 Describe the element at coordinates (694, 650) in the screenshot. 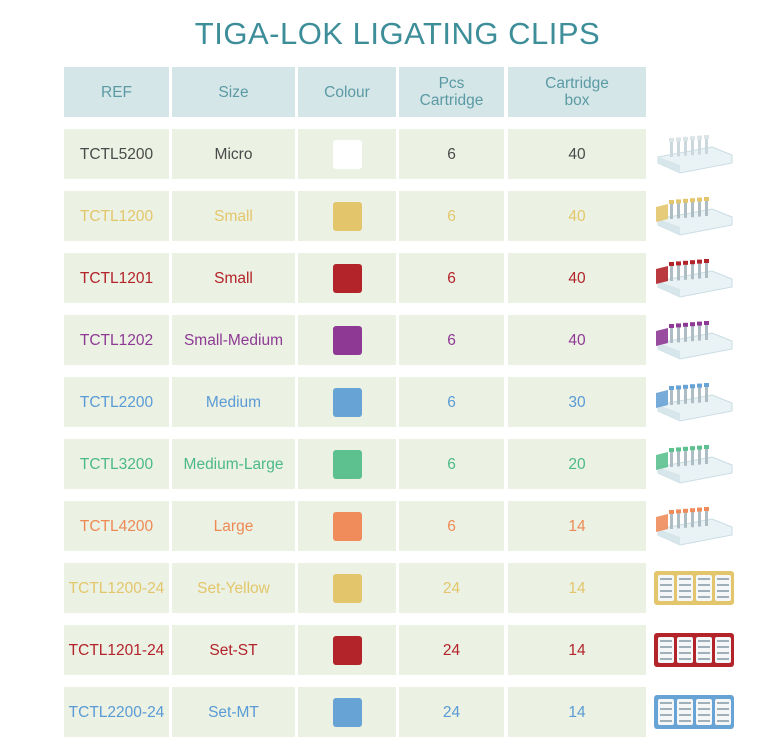

I see `red-set-image` at that location.